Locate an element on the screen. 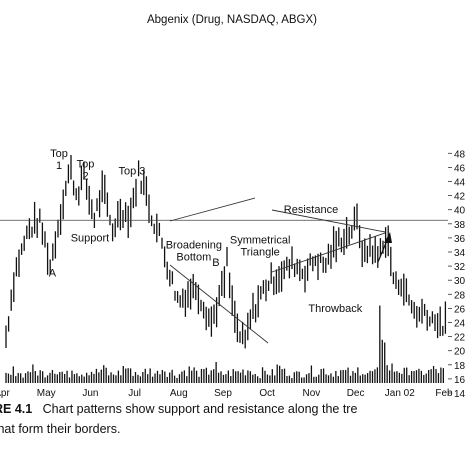 This screenshot has width=472, height=472. y-tick-label: 28 is located at coordinates (460, 295).